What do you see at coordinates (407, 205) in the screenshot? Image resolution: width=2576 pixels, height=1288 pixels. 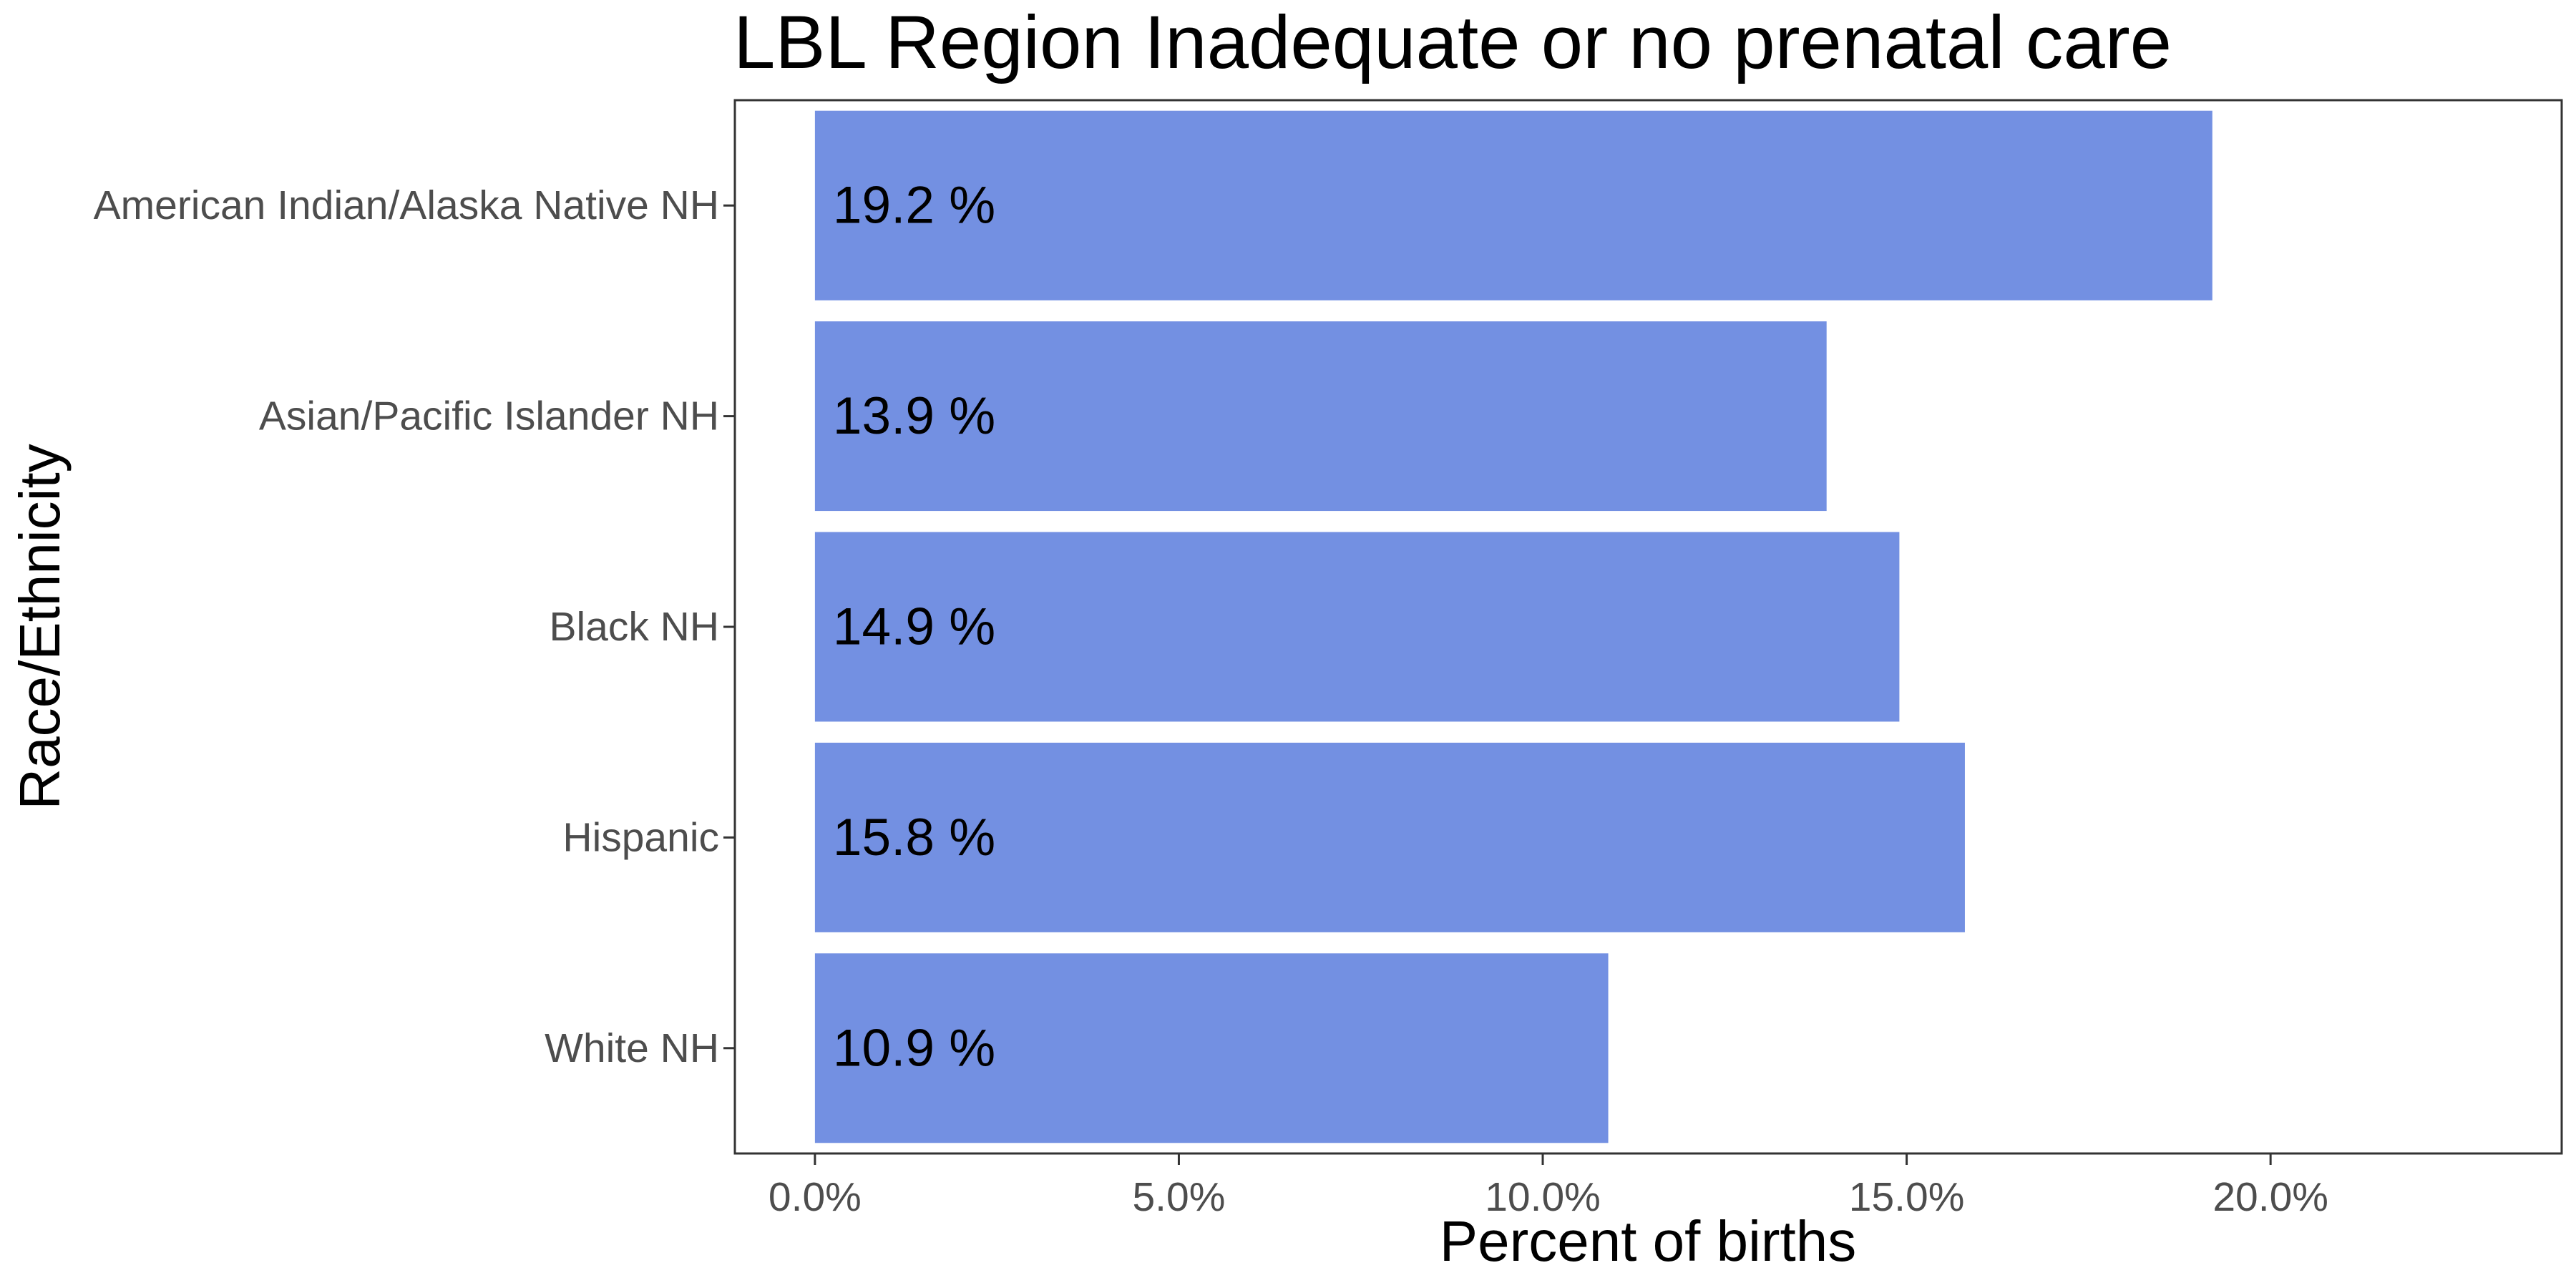 I see `y-tick-label: American Indian/Alaska Native NH` at bounding box center [407, 205].